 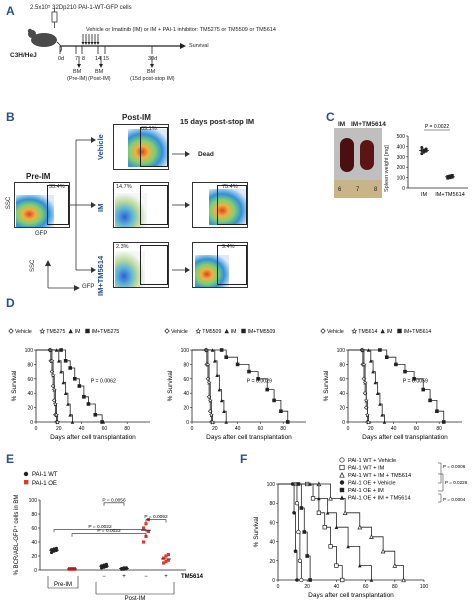 I want to click on spleen-photo, so click(x=358, y=163).